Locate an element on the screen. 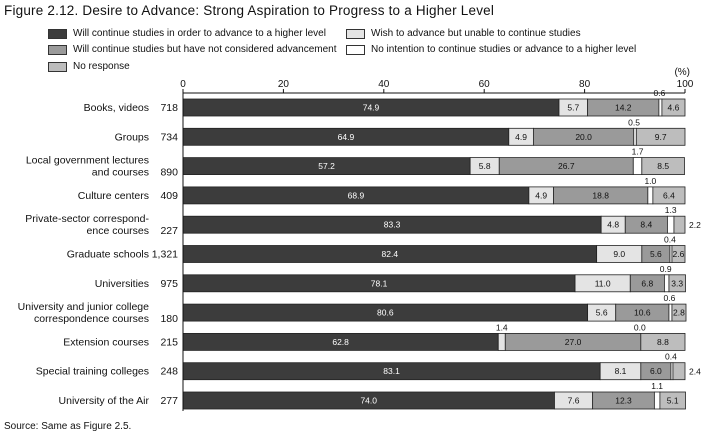 The image size is (709, 444). data-label: 1.4 is located at coordinates (502, 327).